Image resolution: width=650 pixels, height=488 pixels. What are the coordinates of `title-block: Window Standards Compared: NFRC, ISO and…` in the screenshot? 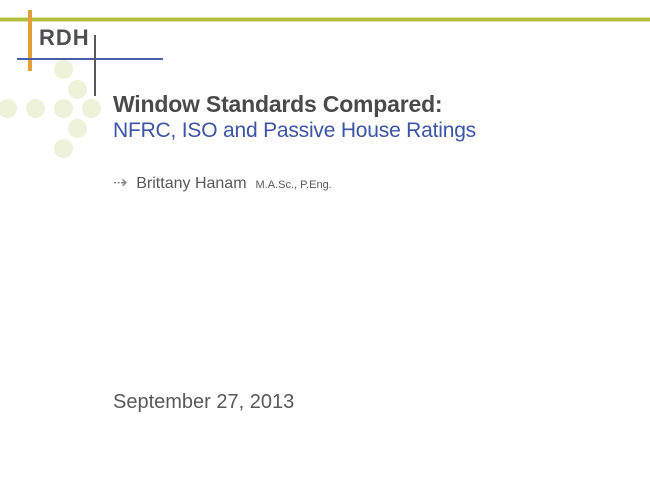 It's located at (294, 117).